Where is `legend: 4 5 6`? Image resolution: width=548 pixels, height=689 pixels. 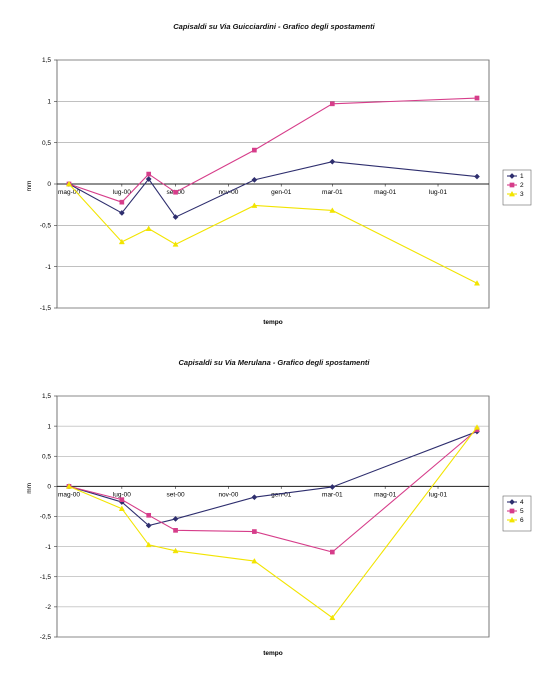 legend: 4 5 6 is located at coordinates (517, 513).